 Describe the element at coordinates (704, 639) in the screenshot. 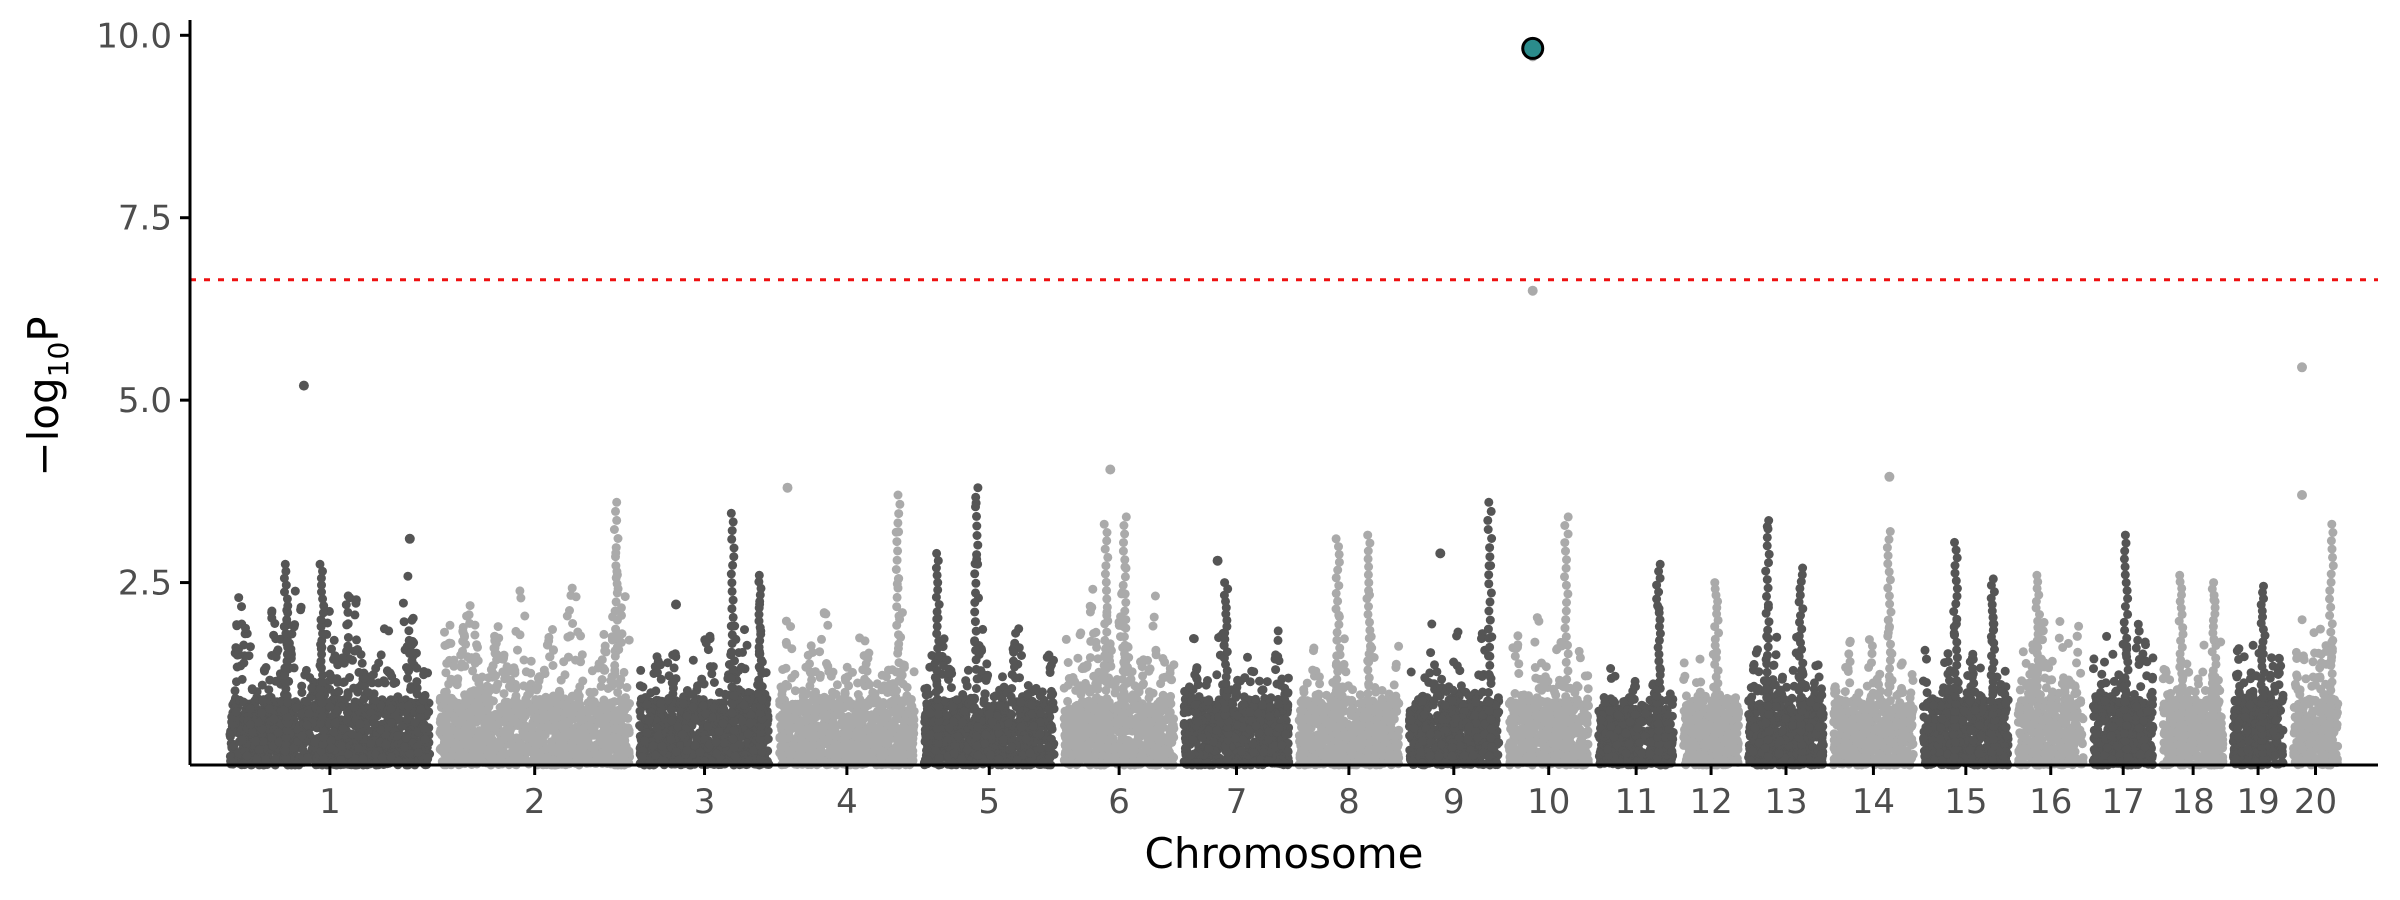

I see `chromosome-3-points` at that location.